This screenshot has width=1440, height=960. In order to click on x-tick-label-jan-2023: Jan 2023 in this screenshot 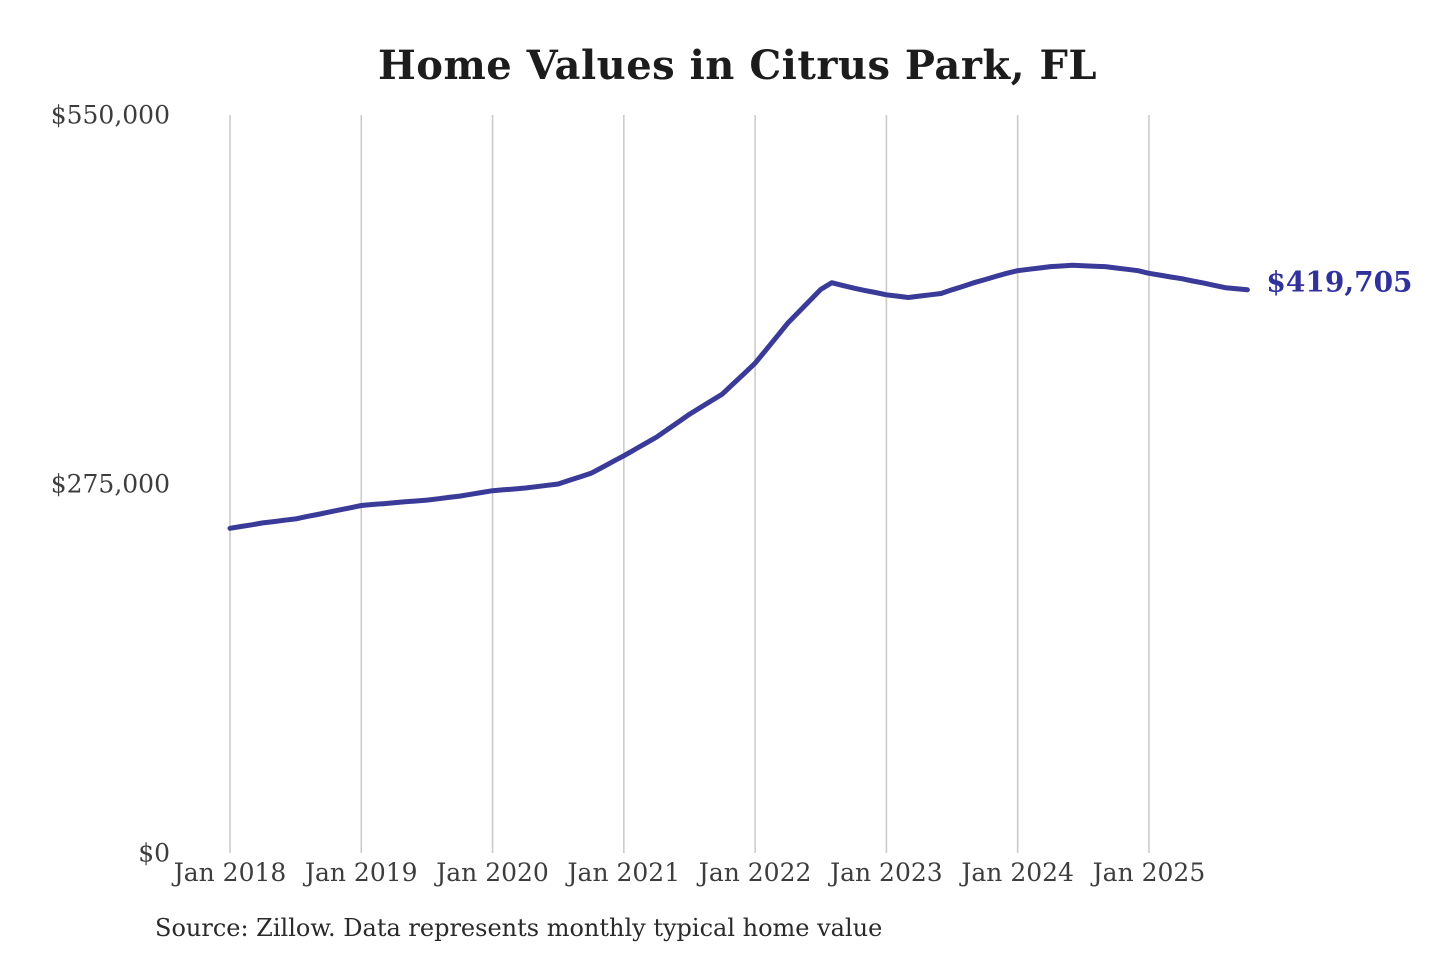, I will do `click(886, 872)`.